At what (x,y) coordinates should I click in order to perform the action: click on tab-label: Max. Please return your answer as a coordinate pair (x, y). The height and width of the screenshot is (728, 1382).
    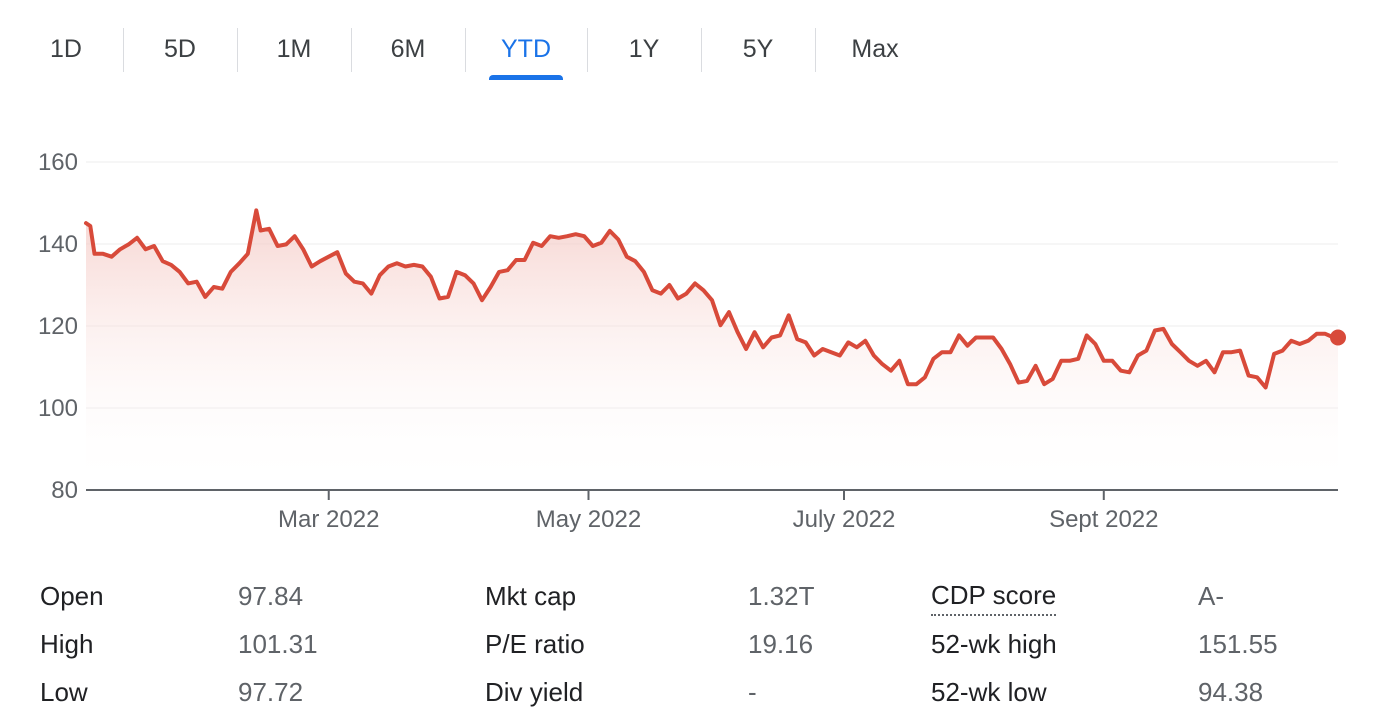
    Looking at the image, I should click on (875, 49).